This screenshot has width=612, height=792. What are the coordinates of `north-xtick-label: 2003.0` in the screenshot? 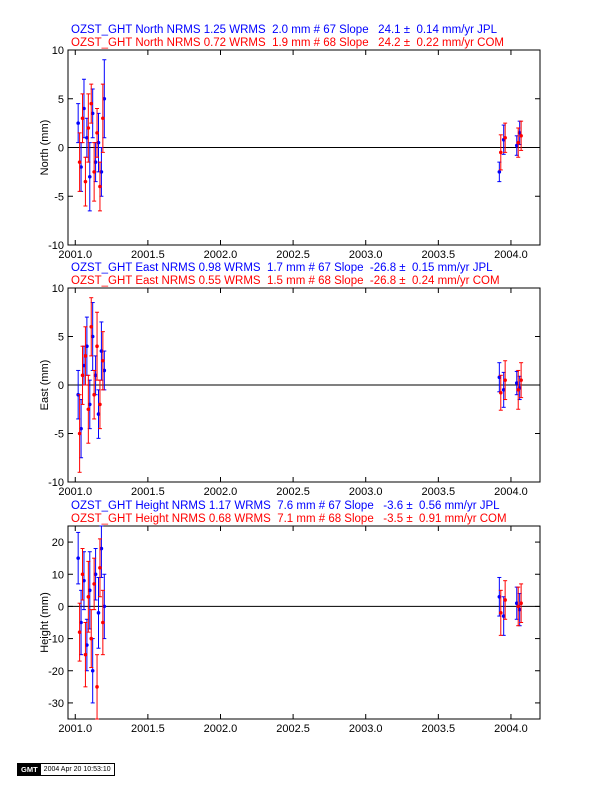 It's located at (366, 255).